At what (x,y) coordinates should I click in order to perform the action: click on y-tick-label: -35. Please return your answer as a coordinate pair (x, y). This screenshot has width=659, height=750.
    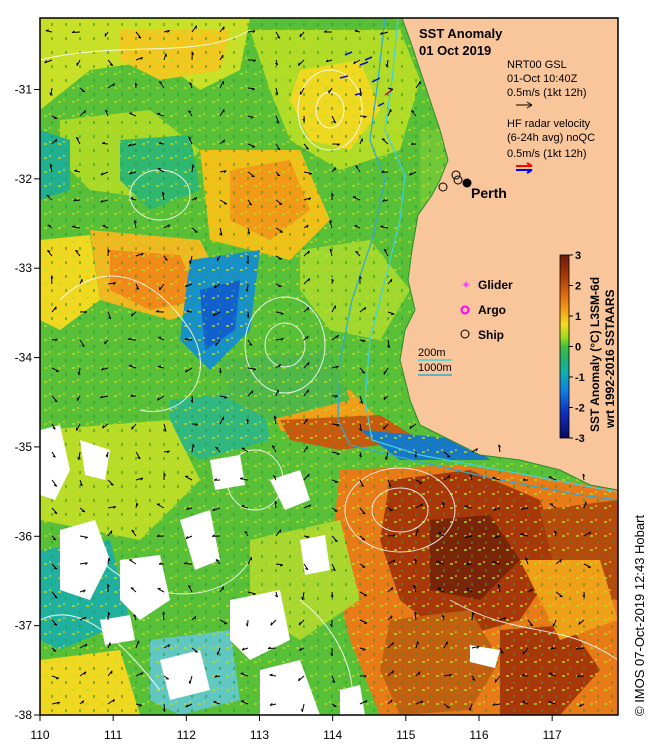
    Looking at the image, I should click on (24, 447).